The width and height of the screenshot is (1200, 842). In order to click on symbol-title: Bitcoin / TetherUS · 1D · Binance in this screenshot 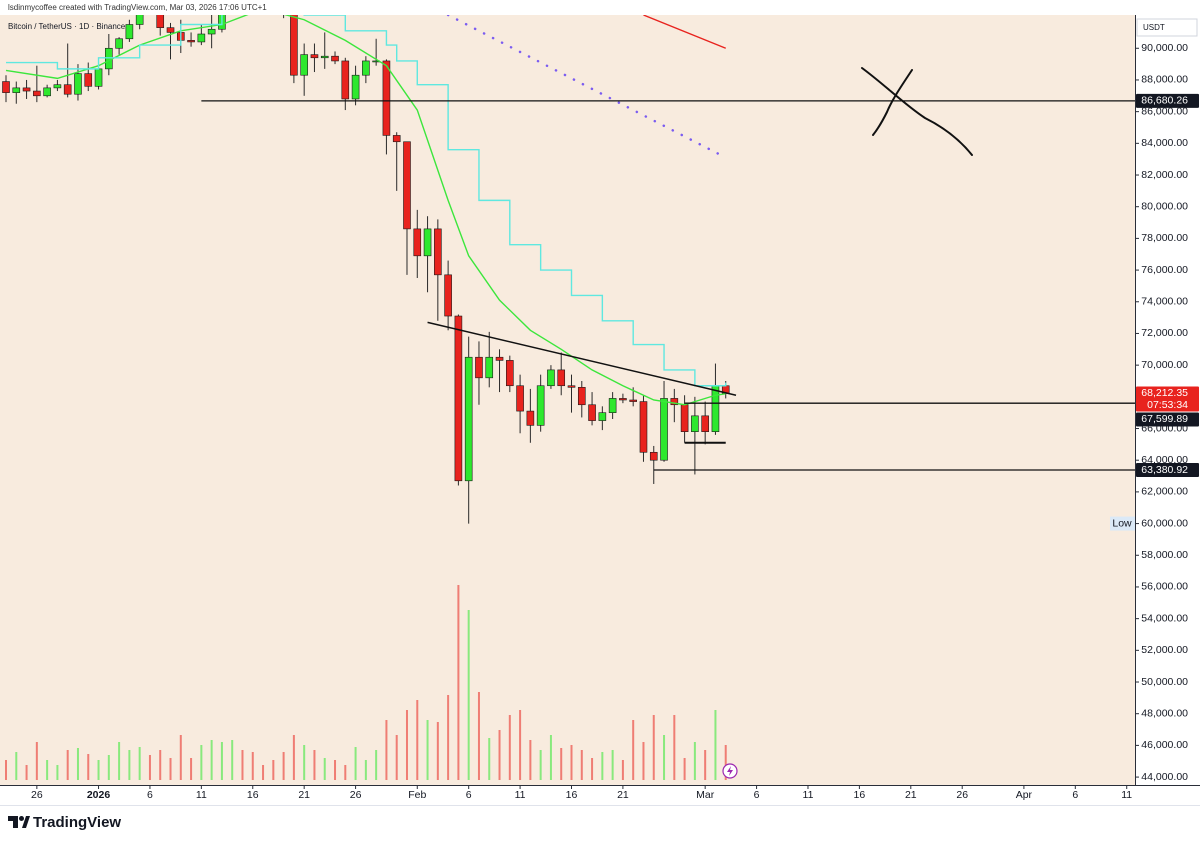, I will do `click(67, 26)`.